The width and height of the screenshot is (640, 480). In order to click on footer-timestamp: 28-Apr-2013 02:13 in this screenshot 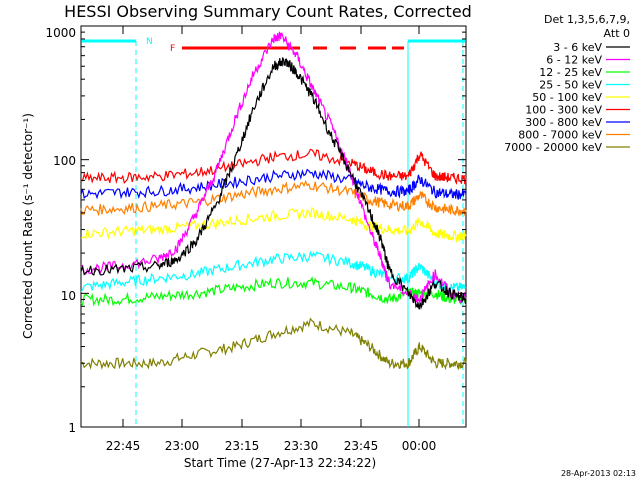, I will do `click(598, 473)`.